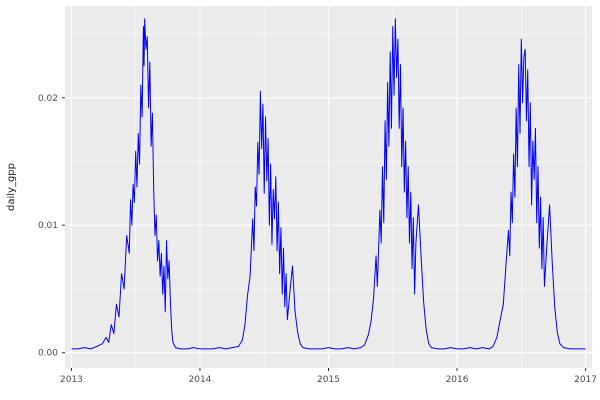  I want to click on y-tick-label: 0.01, so click(48, 226).